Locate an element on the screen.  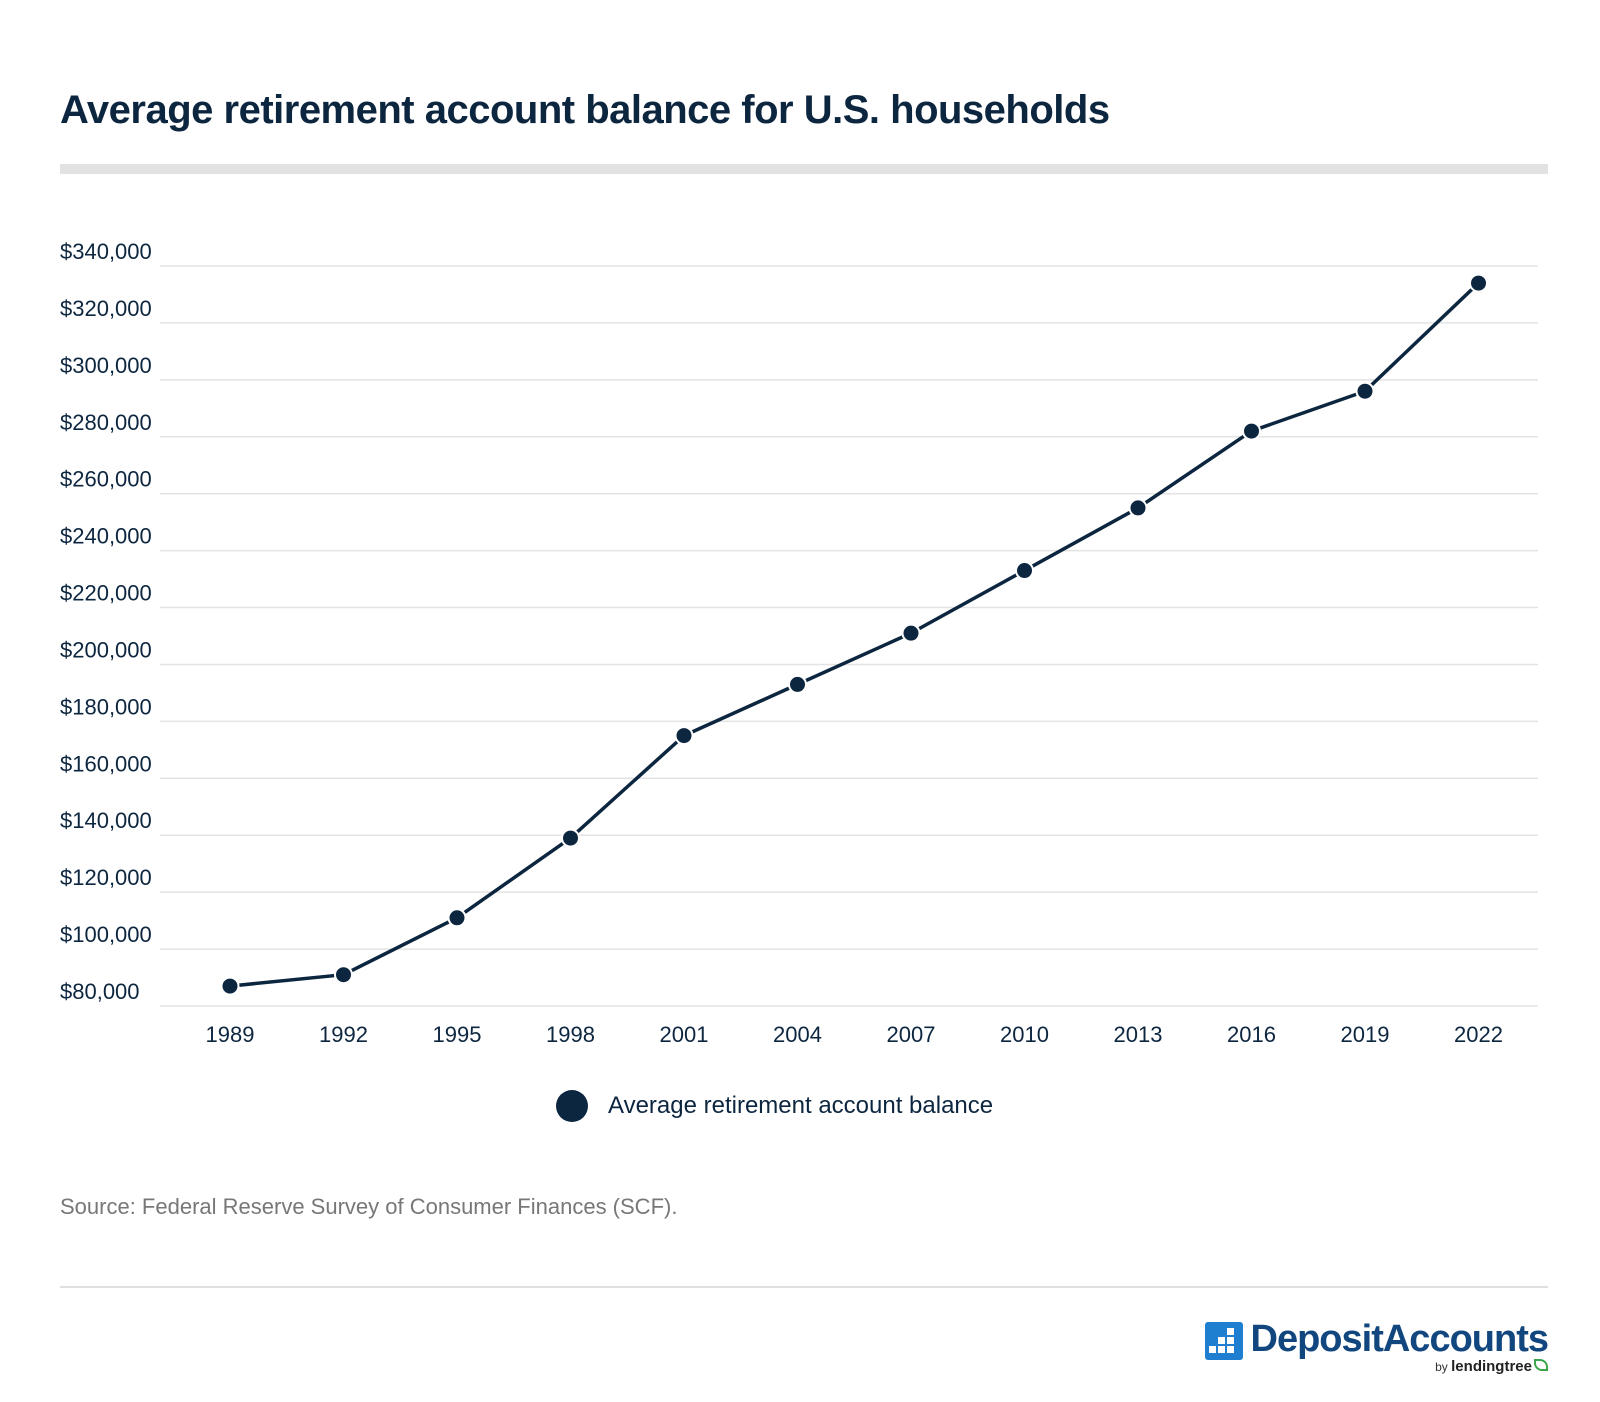
x-tick-label: 1992 is located at coordinates (343, 1034).